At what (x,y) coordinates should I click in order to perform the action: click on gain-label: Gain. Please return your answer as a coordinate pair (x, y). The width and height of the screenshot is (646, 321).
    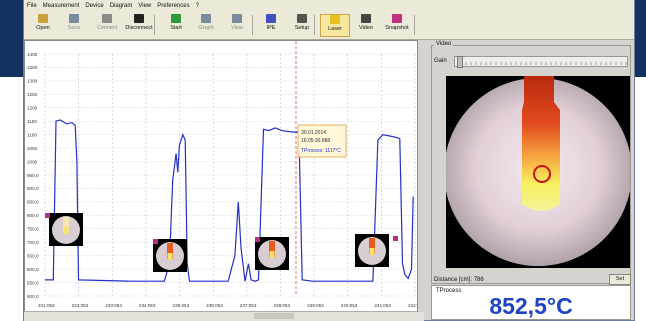
    Looking at the image, I should click on (440, 61).